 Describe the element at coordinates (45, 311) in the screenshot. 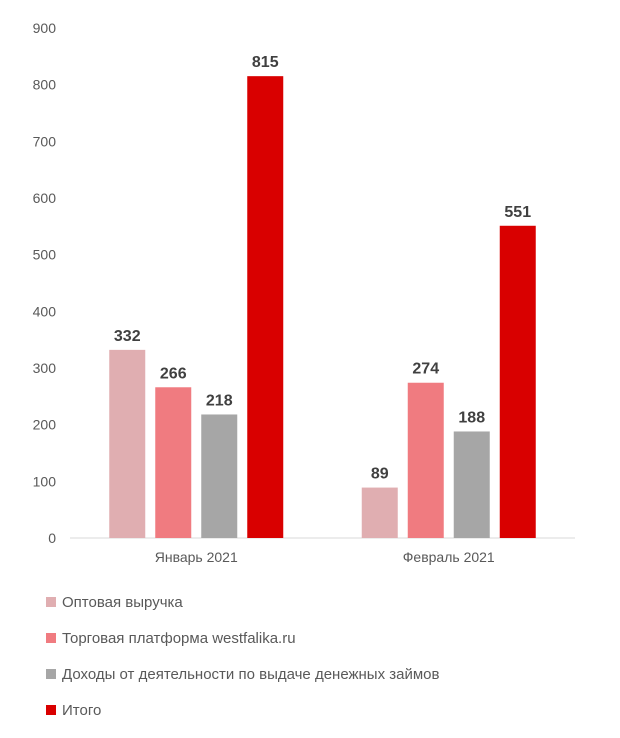

I see `y-tick-label: 400` at that location.